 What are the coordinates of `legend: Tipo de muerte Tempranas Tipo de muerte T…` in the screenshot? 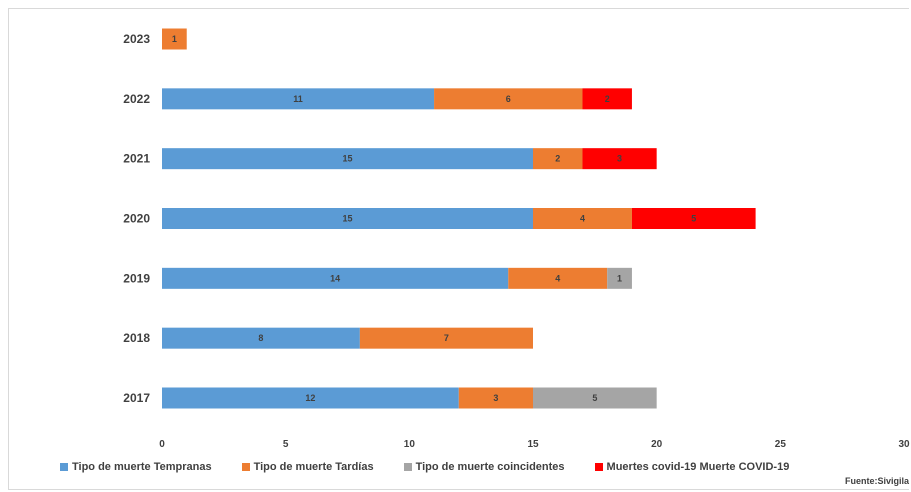 It's located at (439, 467).